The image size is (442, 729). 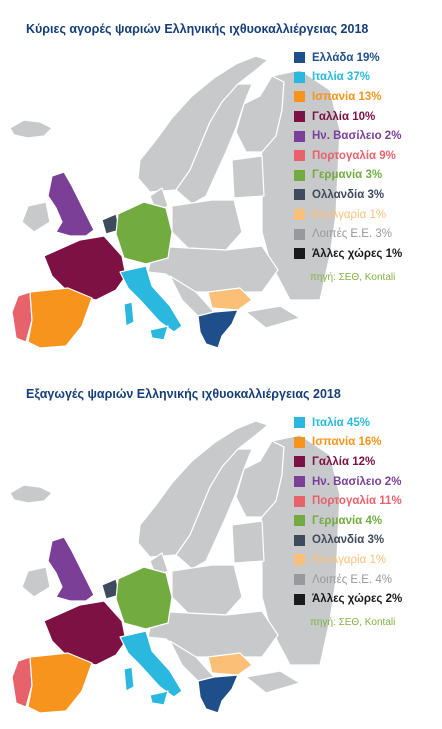 What do you see at coordinates (352, 579) in the screenshot?
I see `legend-label: Λοιπές Ε.Ε. 4%` at bounding box center [352, 579].